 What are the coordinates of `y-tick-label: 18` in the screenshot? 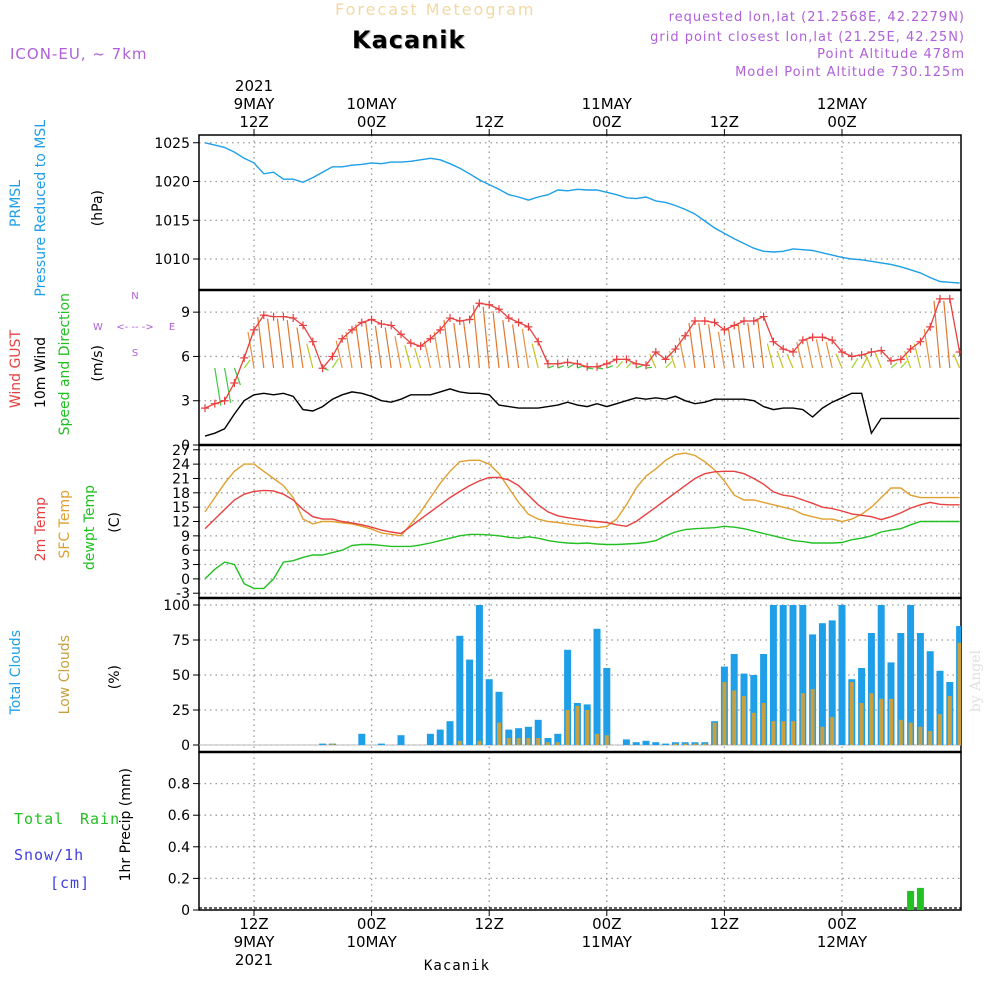 It's located at (181, 494).